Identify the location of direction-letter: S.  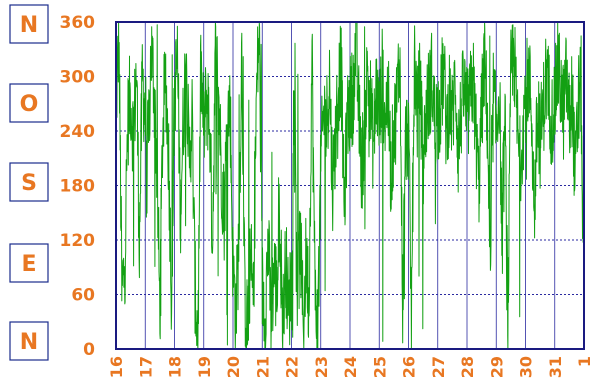
(29, 183).